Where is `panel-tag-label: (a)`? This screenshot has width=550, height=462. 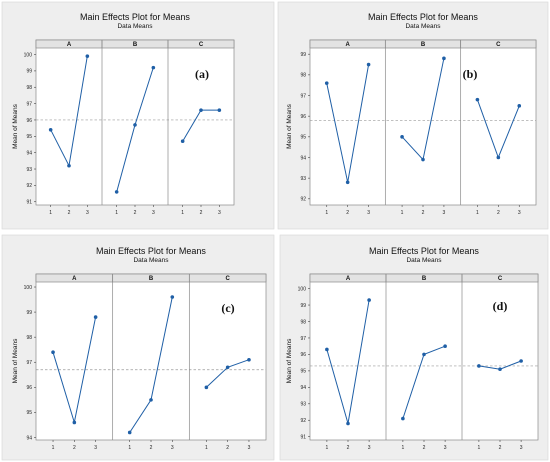
panel-tag-label: (a) is located at coordinates (202, 74).